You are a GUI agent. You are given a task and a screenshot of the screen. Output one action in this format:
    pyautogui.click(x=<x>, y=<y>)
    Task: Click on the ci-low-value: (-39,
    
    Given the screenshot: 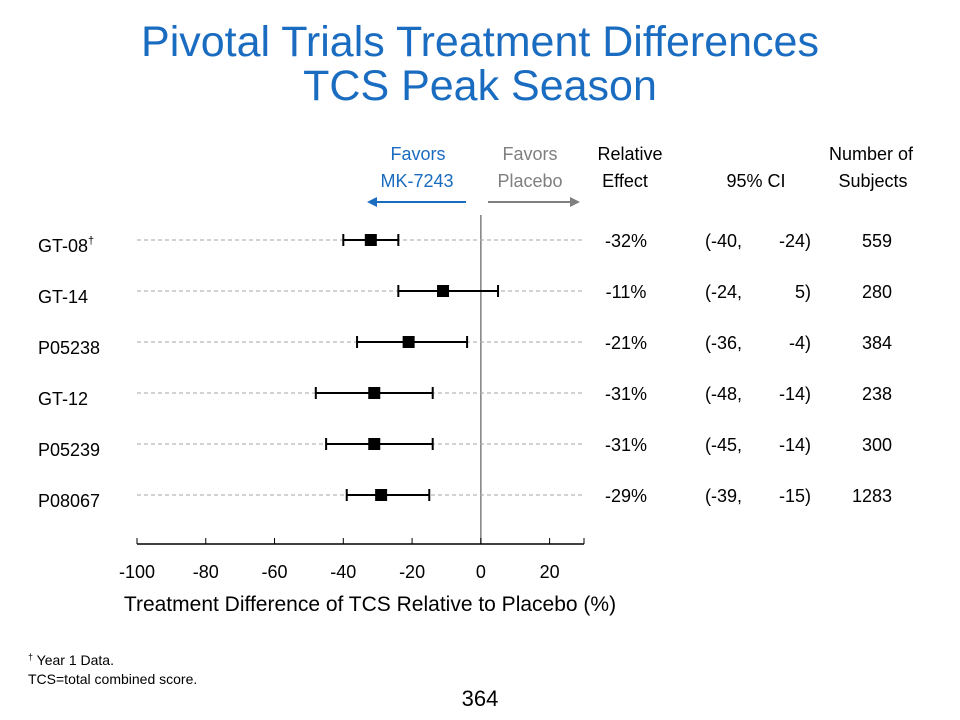 What is the action you would take?
    pyautogui.click(x=723, y=496)
    